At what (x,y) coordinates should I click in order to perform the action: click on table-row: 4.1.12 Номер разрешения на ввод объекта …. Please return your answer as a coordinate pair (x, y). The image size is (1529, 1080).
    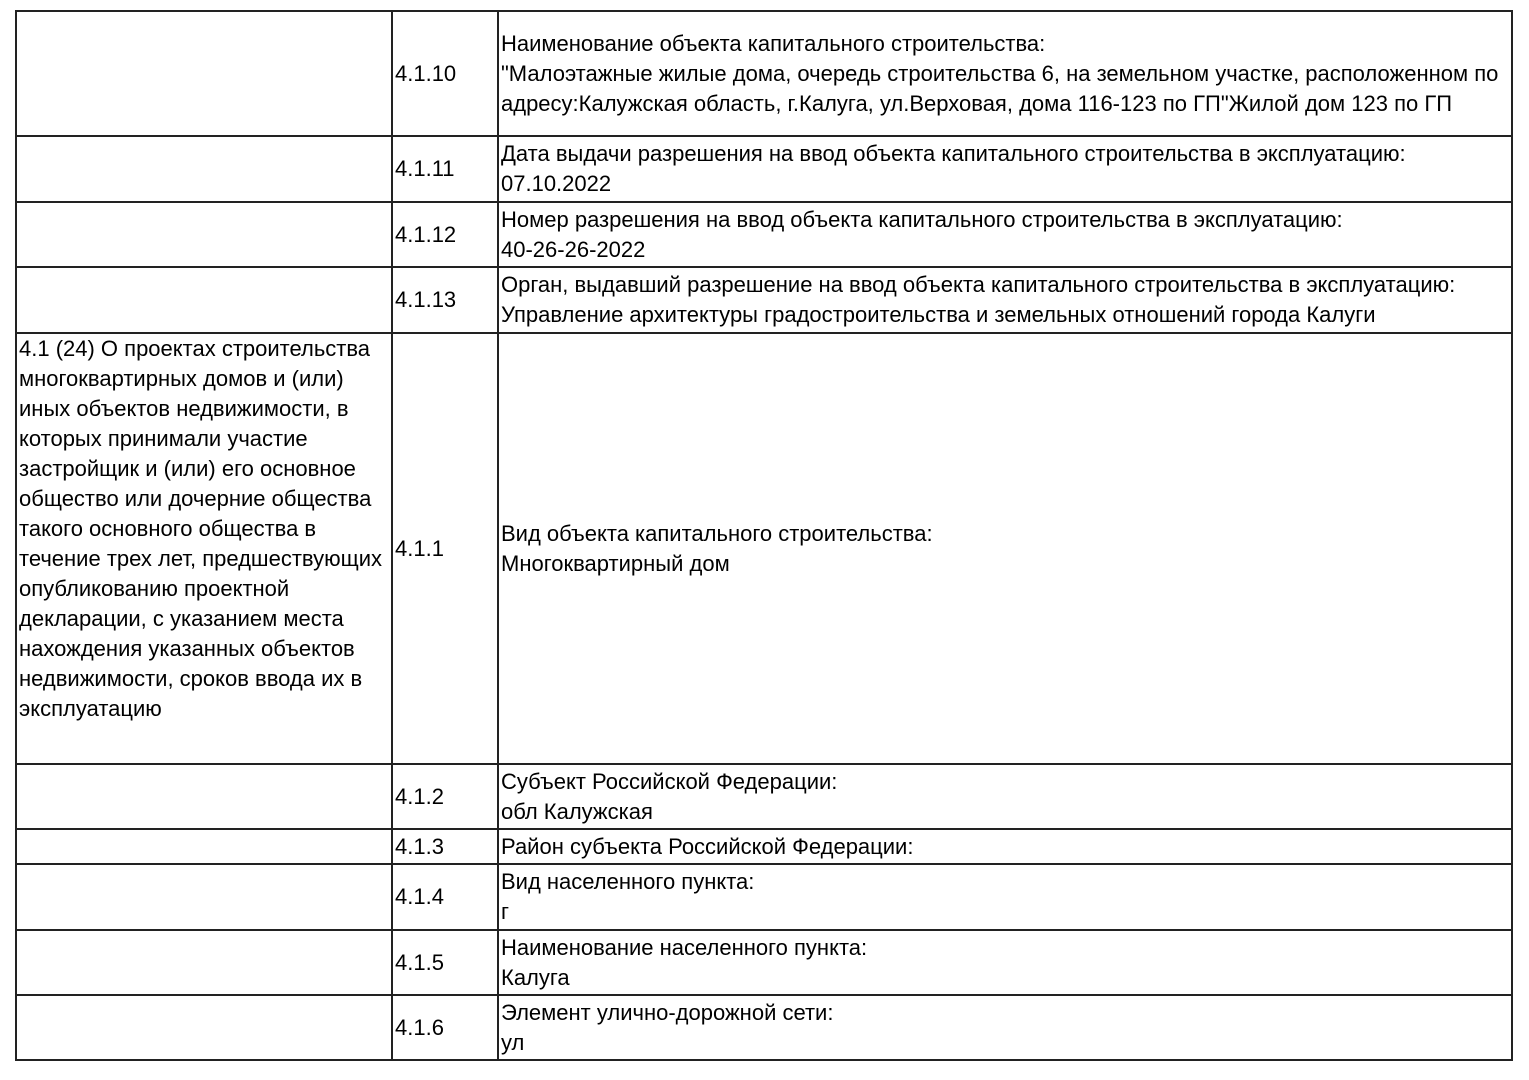
    Looking at the image, I should click on (764, 234).